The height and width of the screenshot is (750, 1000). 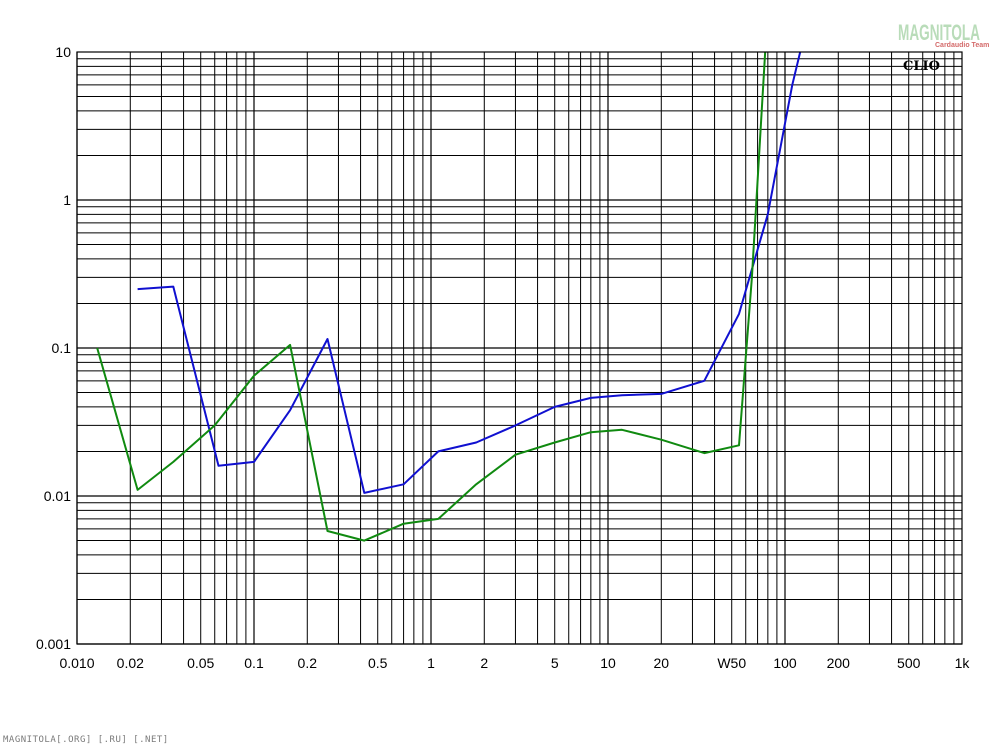 What do you see at coordinates (62, 348) in the screenshot?
I see `y-tick-label: 0.1` at bounding box center [62, 348].